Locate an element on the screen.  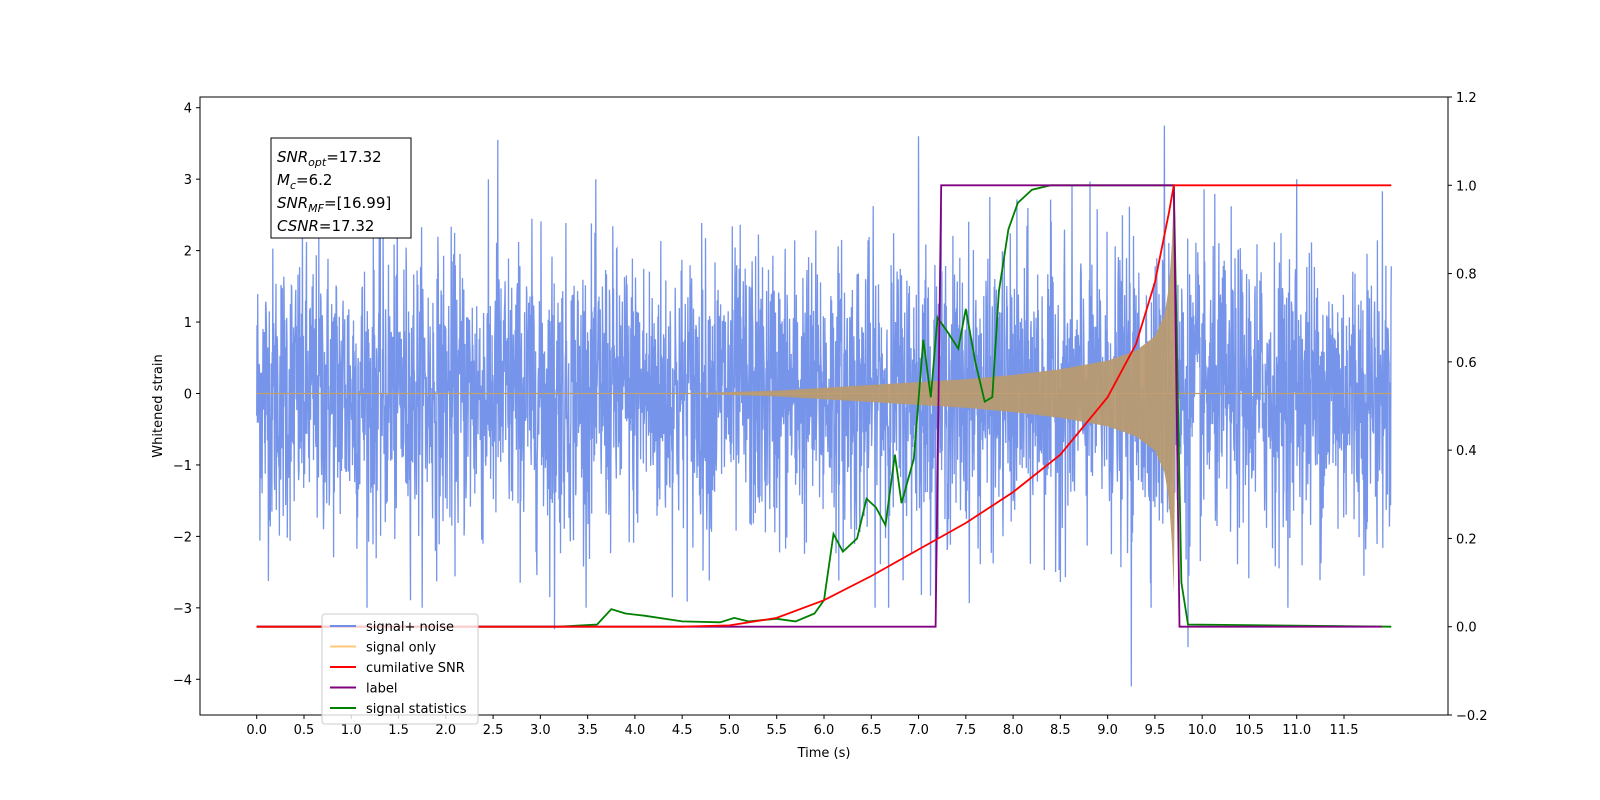
x-tick-label: 11.5 is located at coordinates (1344, 730).